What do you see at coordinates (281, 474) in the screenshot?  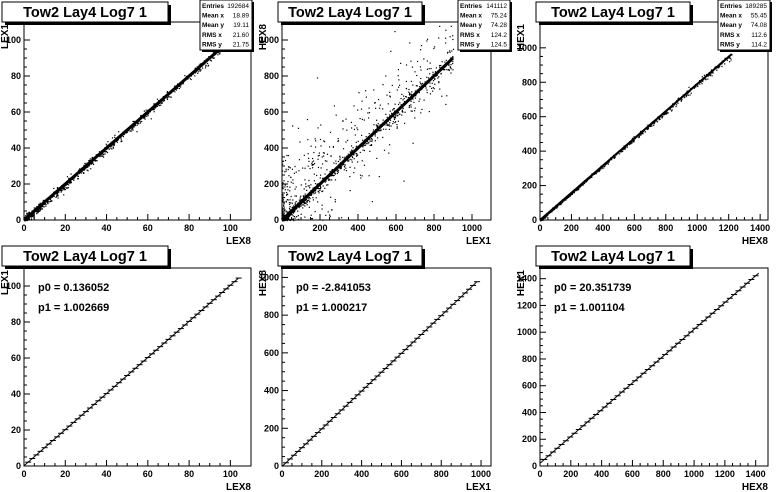 I see `x-tick-label: 0` at bounding box center [281, 474].